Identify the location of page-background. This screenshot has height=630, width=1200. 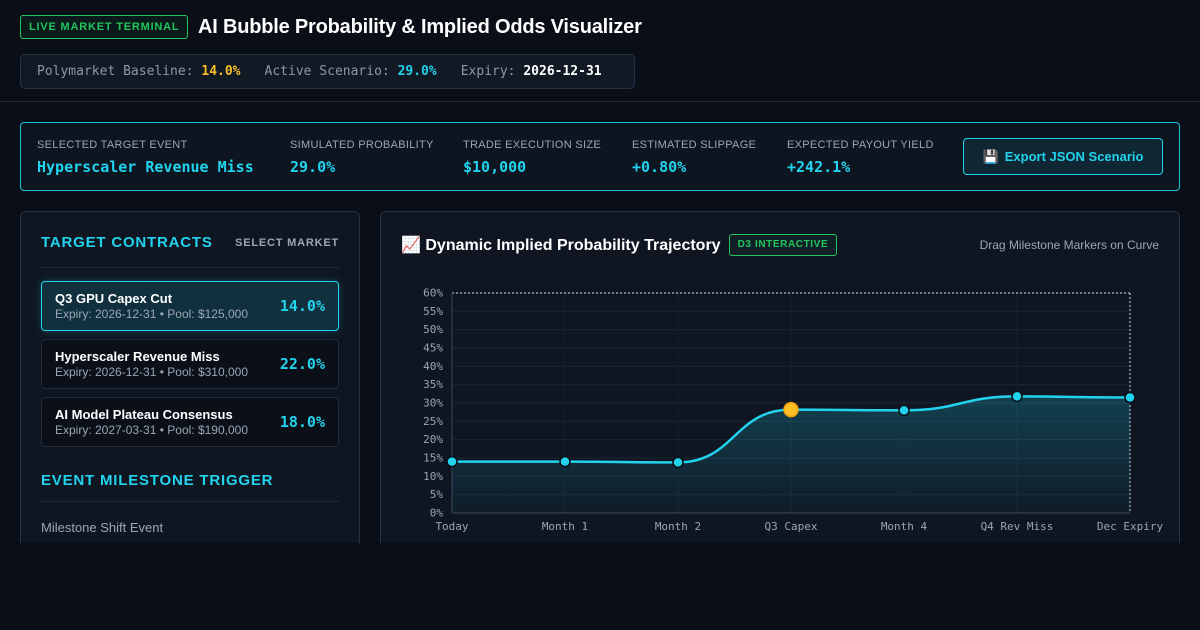
(600, 586).